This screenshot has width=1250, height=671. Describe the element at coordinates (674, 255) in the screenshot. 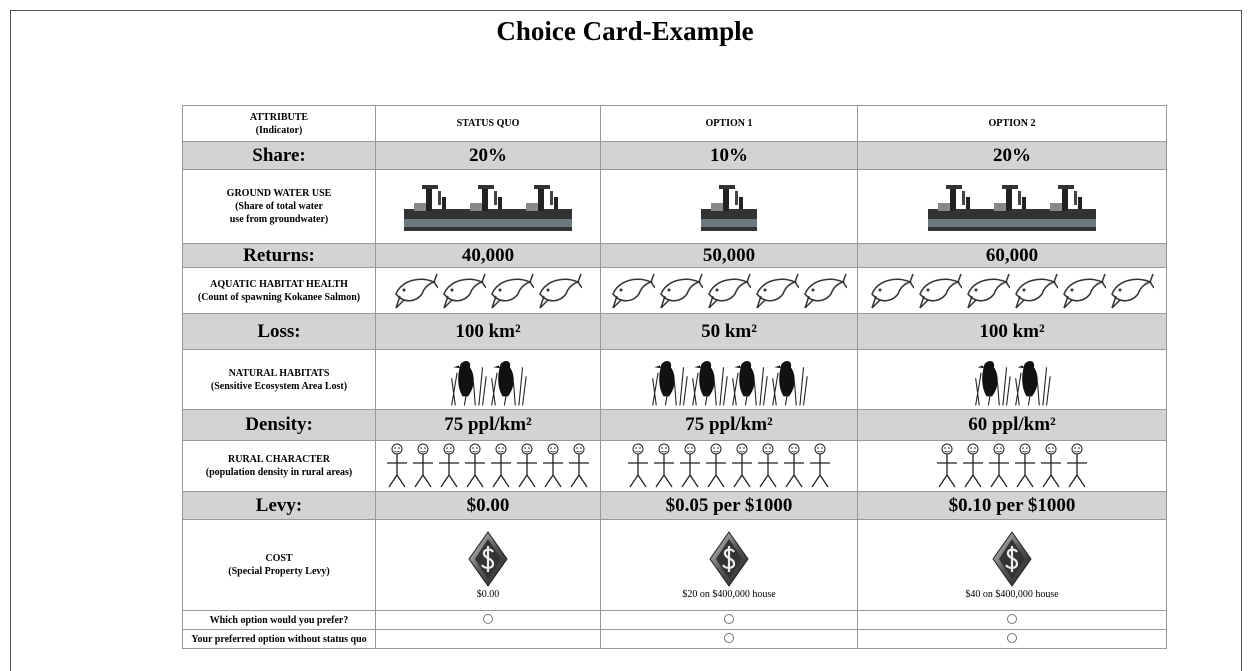

I see `returns-row: Returns: 40,000 50,000 60,000` at that location.